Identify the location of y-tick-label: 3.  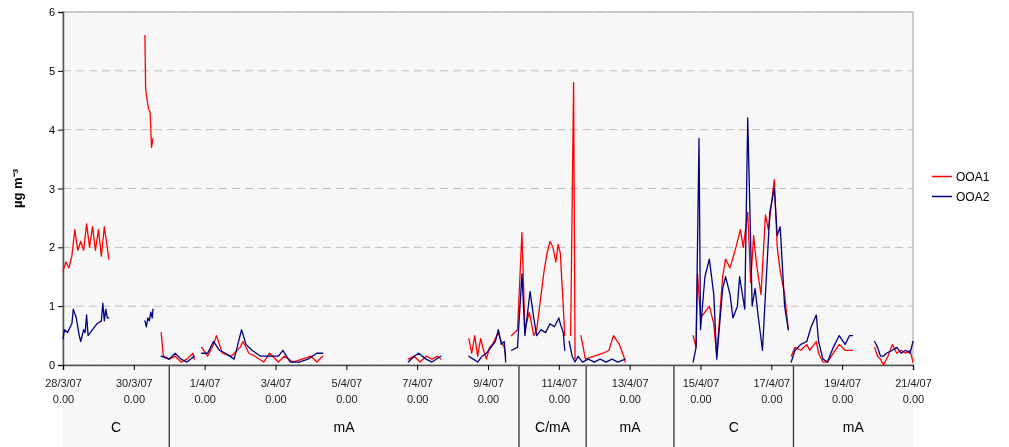
(51, 188).